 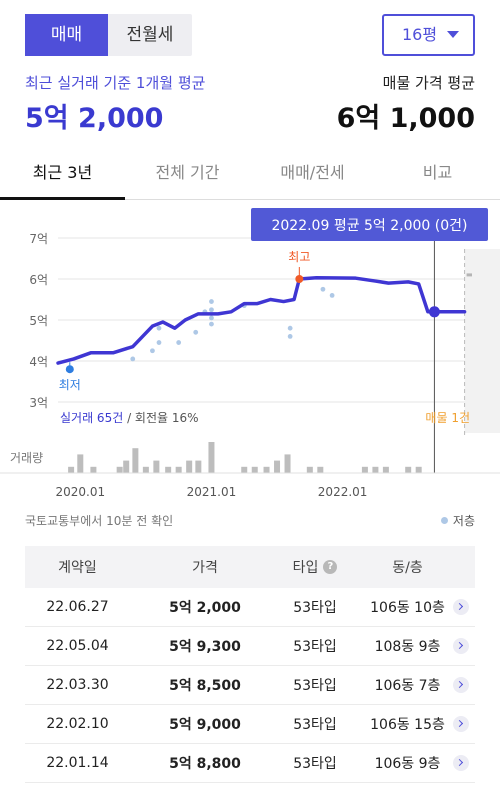 I want to click on table-row: 22.06.27 5억 2,000 53타입 106동 10층, so click(x=250, y=607).